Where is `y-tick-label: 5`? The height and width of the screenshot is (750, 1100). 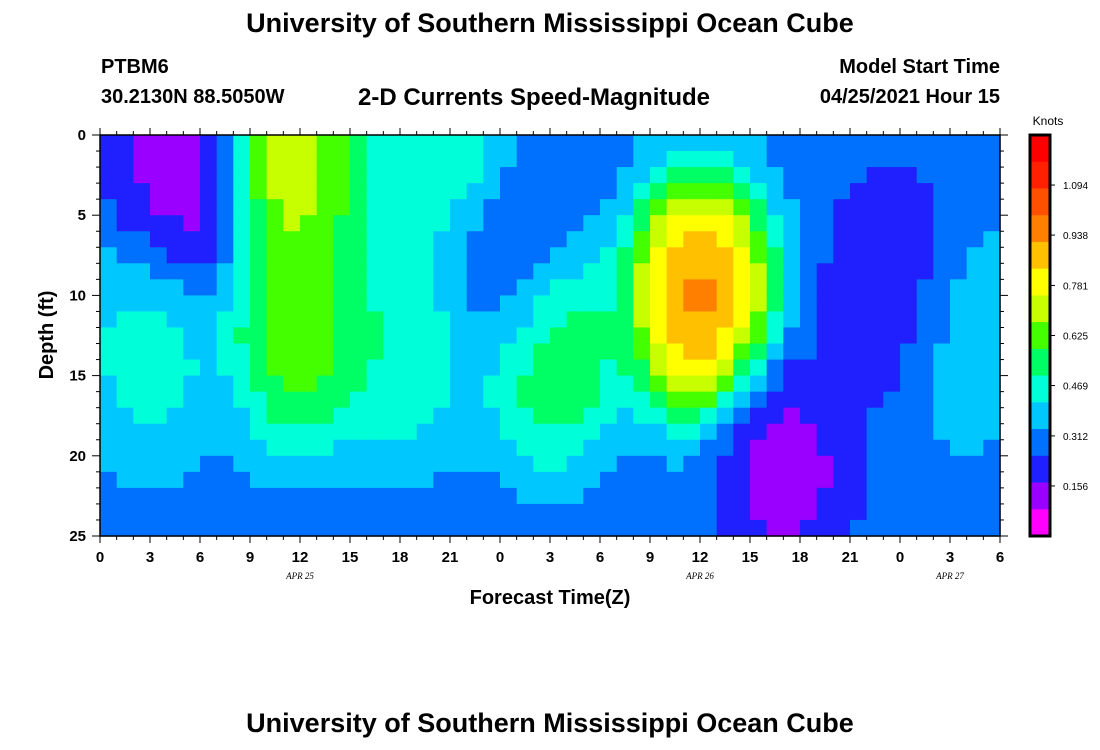
y-tick-label: 5 is located at coordinates (82, 215).